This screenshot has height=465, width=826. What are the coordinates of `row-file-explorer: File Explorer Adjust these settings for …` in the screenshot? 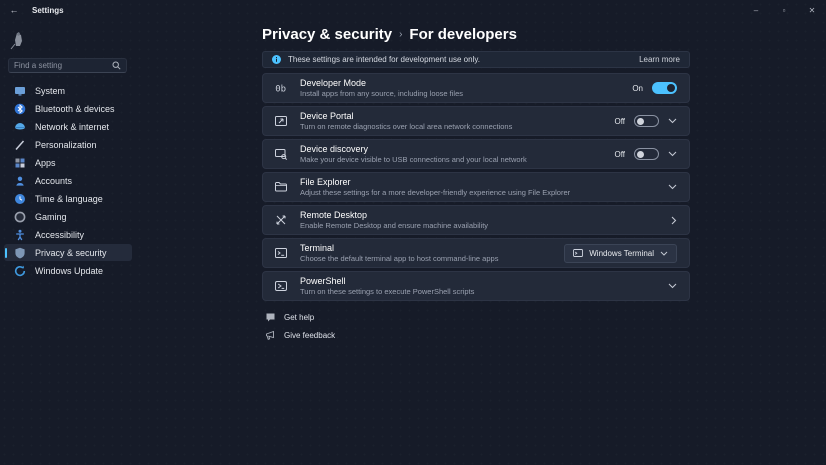 It's located at (476, 187).